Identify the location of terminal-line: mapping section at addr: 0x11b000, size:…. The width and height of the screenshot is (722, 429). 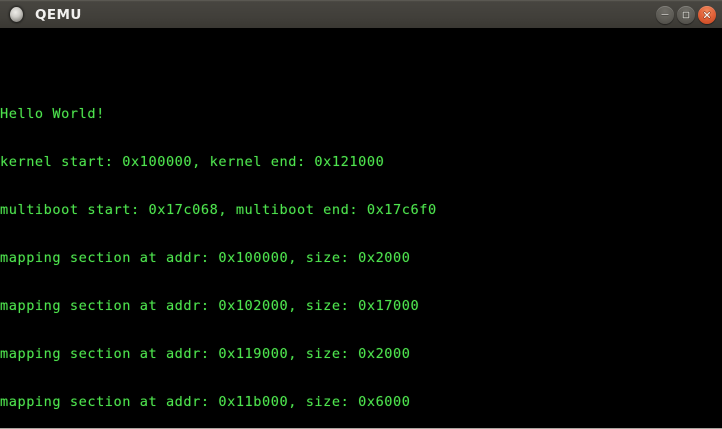
(205, 402).